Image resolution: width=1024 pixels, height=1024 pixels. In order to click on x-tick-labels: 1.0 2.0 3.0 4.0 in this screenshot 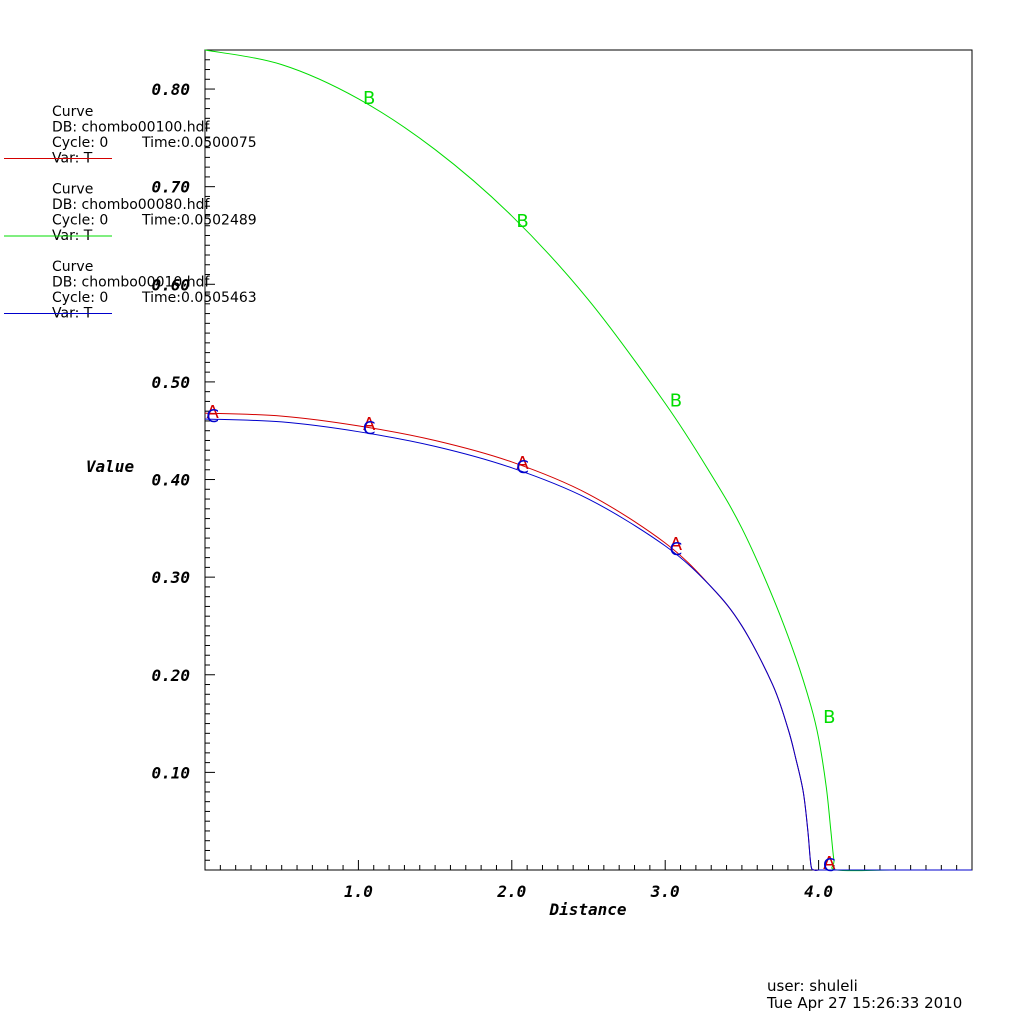, I will do `click(588, 891)`.